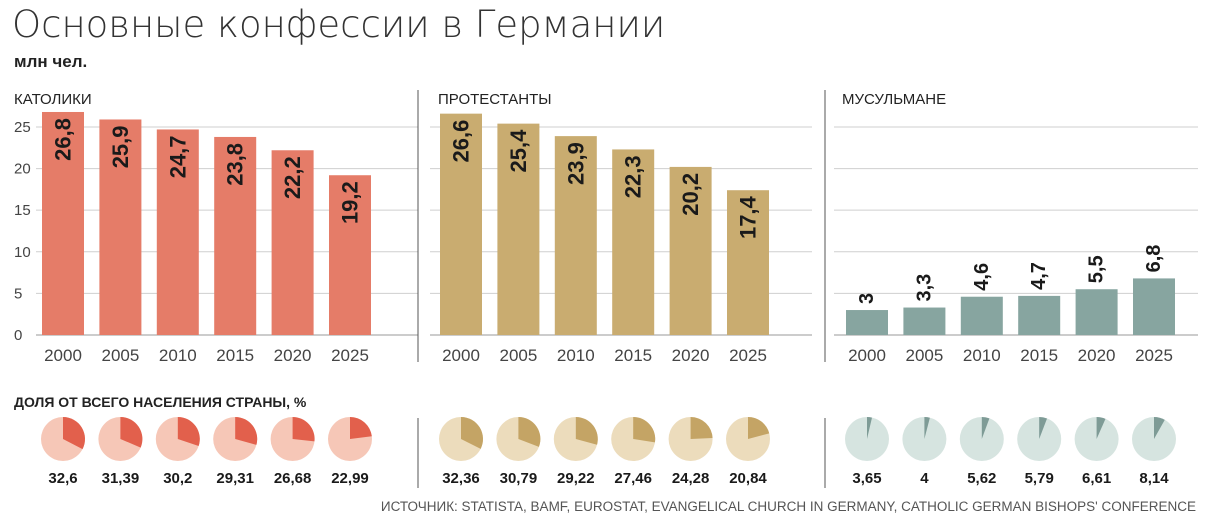 Image resolution: width=1208 pixels, height=520 pixels. Describe the element at coordinates (1154, 478) in the screenshot. I see `share-value-label: 8,14` at that location.